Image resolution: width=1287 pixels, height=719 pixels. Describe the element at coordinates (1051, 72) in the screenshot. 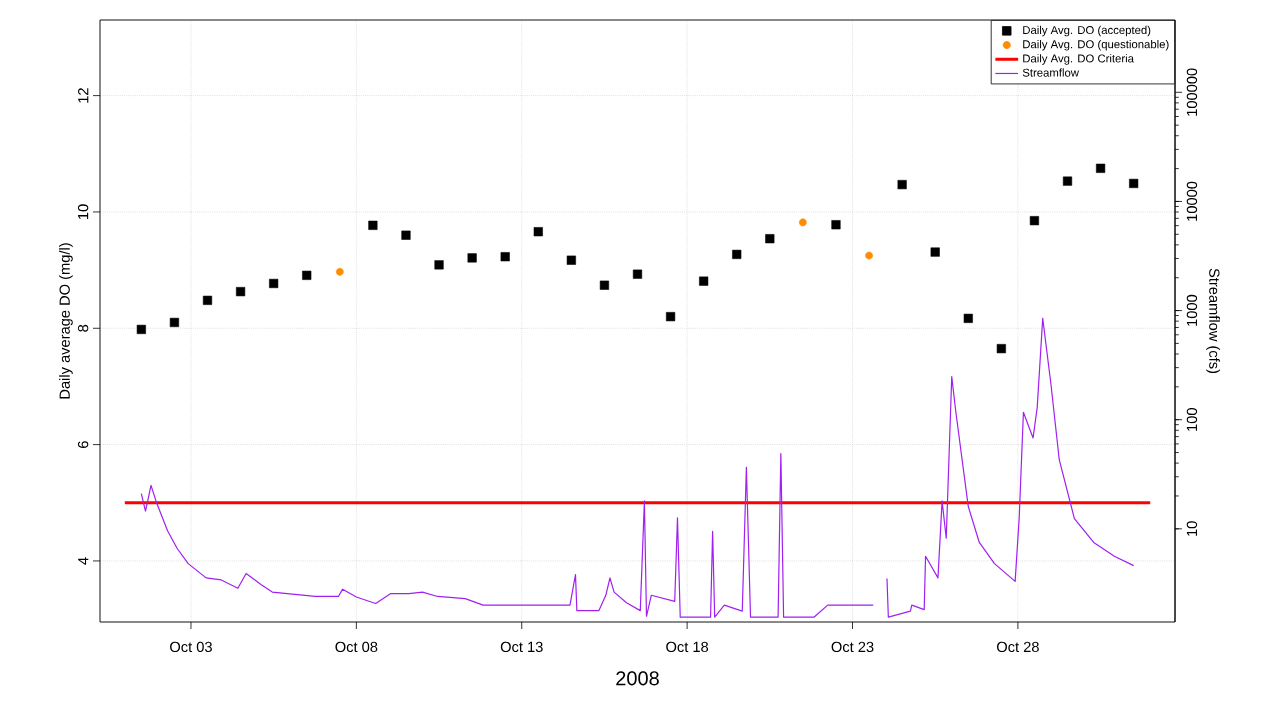

I see `legend-label: Streamflow` at that location.